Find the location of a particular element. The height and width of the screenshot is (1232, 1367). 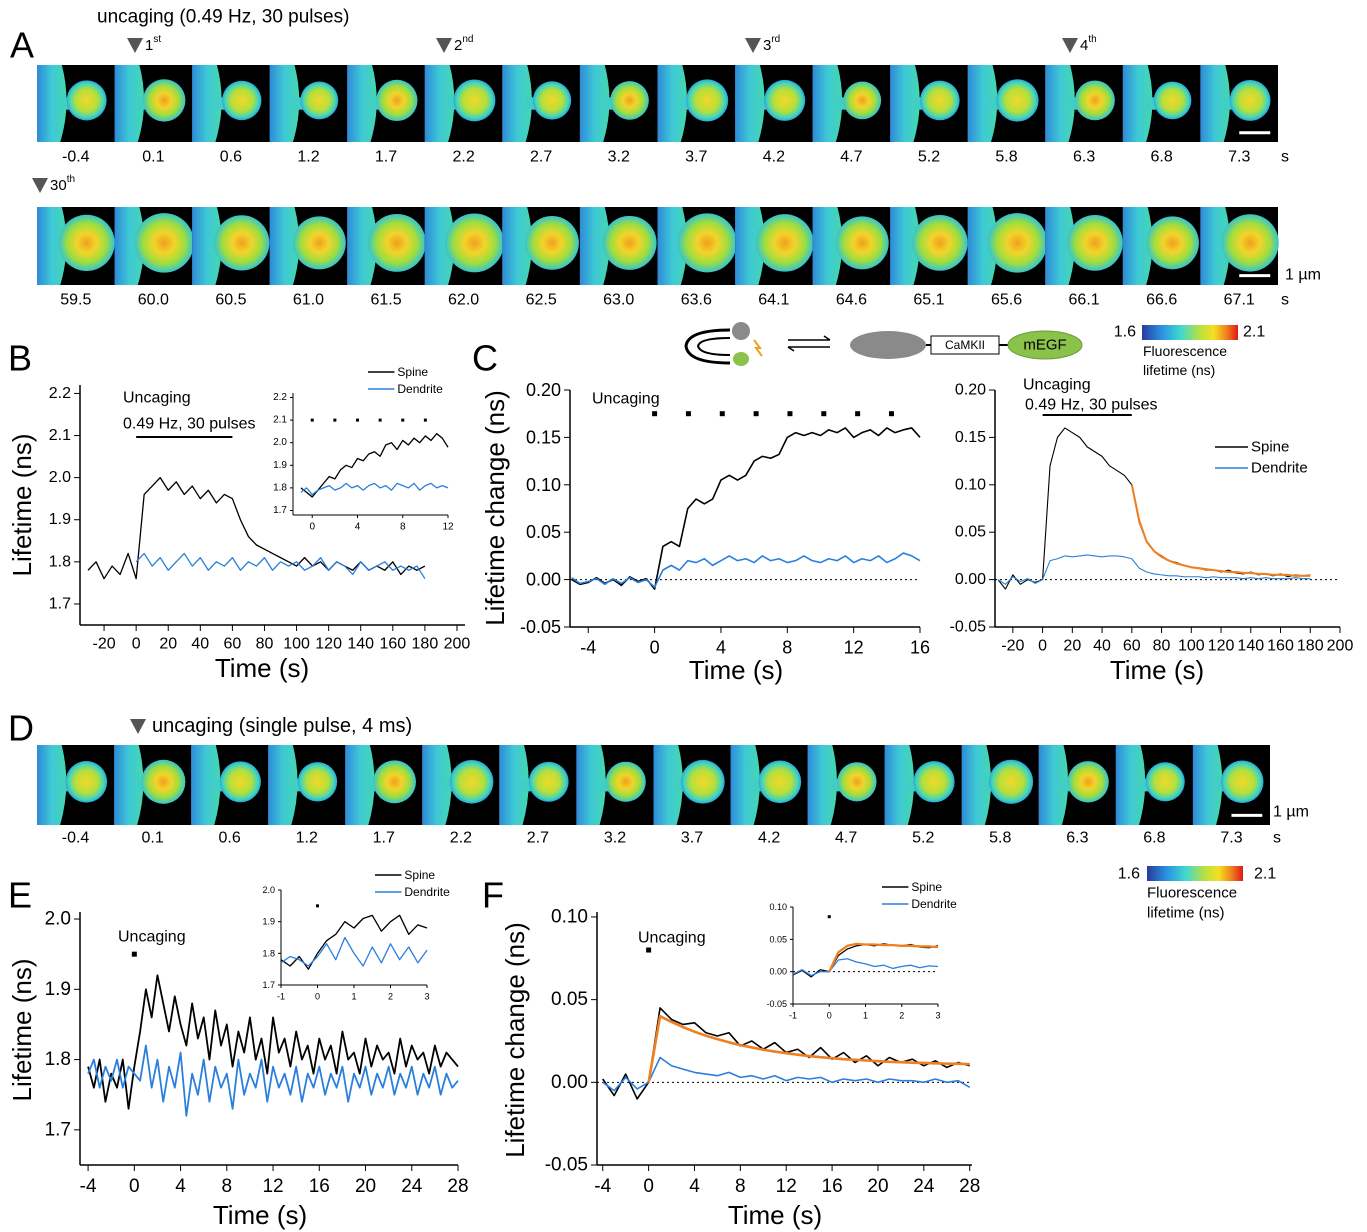

x-tick-label: 20 is located at coordinates (168, 644).